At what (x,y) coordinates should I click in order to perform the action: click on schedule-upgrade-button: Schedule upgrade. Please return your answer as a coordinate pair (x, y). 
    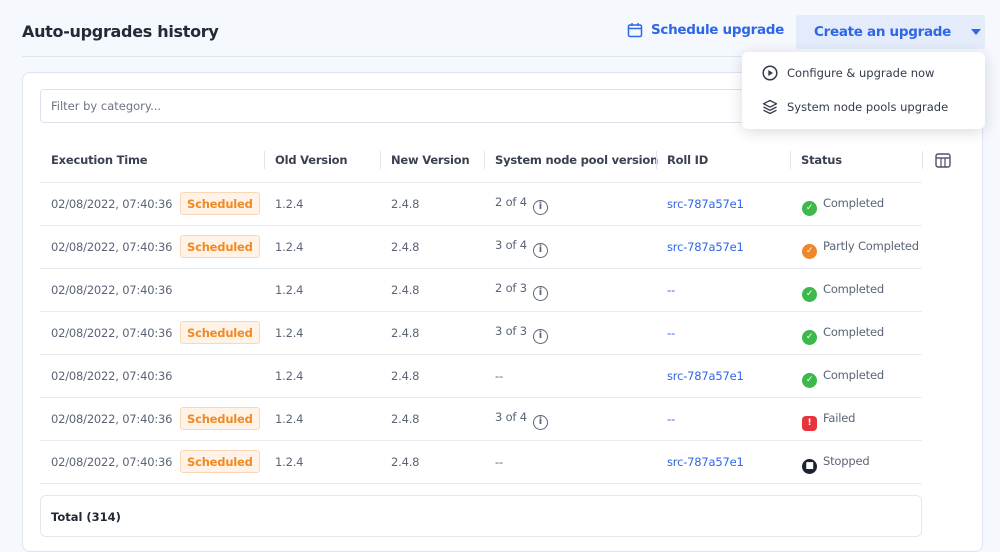
    Looking at the image, I should click on (705, 30).